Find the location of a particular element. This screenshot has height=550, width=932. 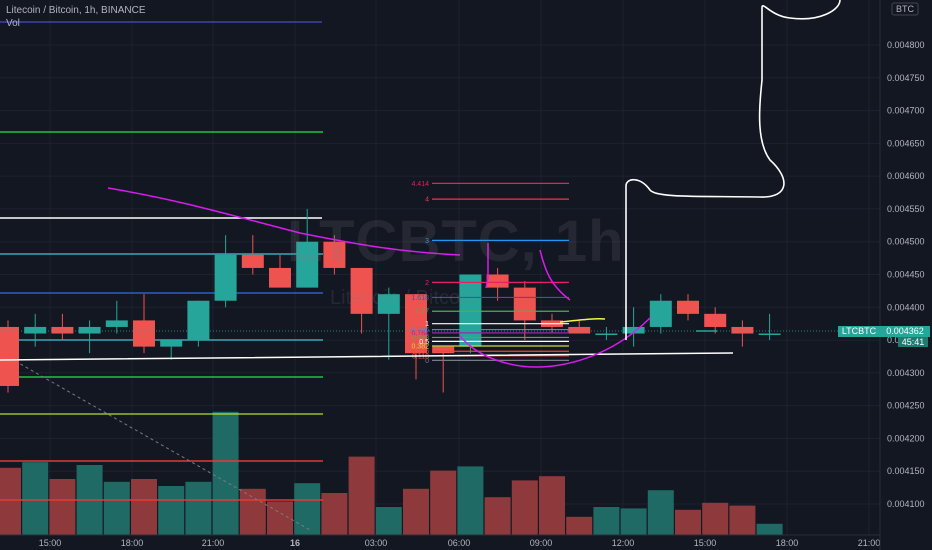

y-tick-label: 0.004150 is located at coordinates (906, 471).